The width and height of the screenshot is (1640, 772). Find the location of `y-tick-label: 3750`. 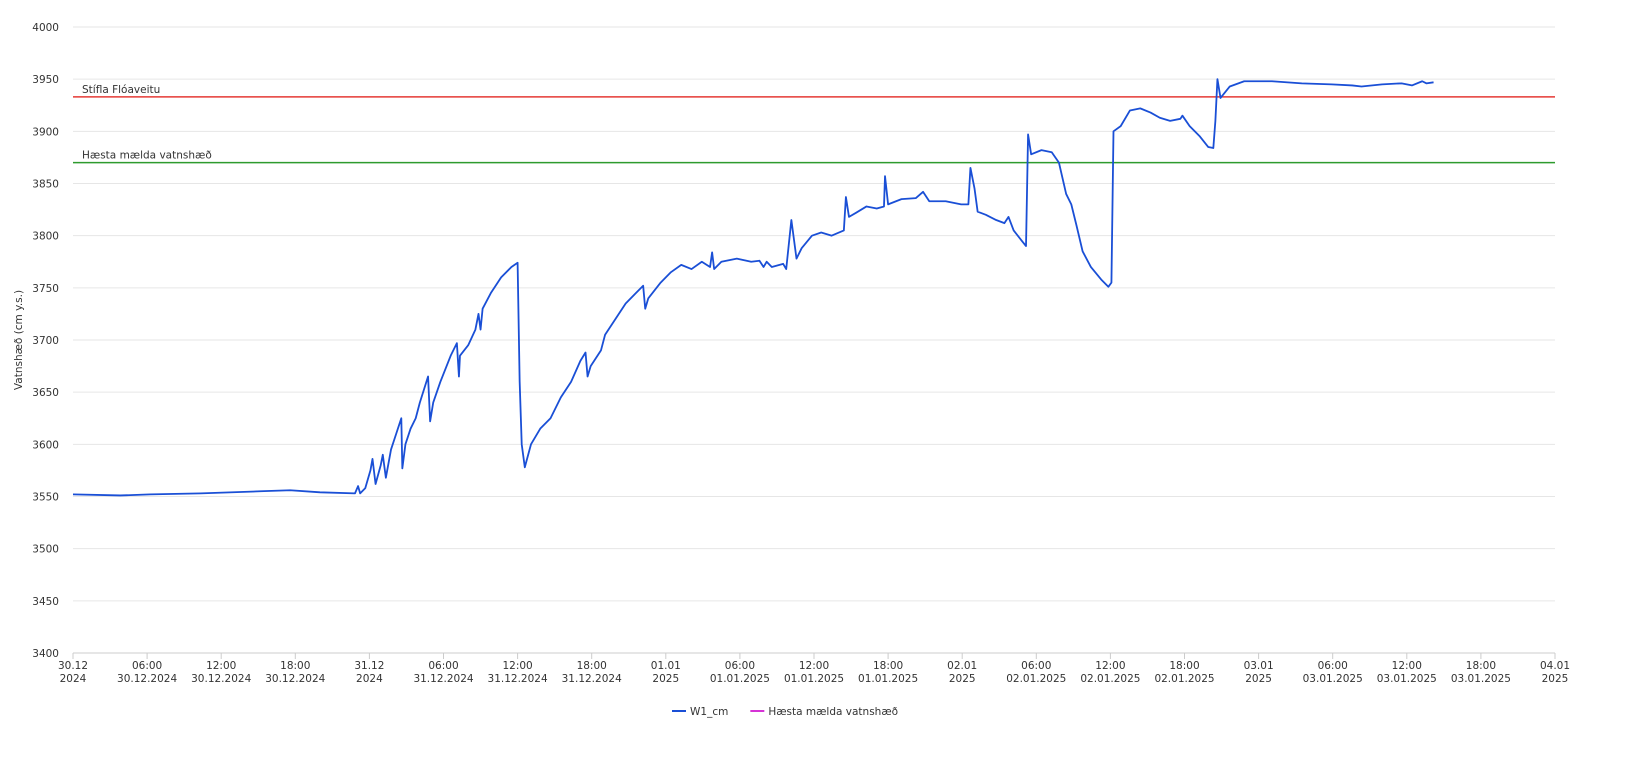

y-tick-label: 3750 is located at coordinates (45, 289).